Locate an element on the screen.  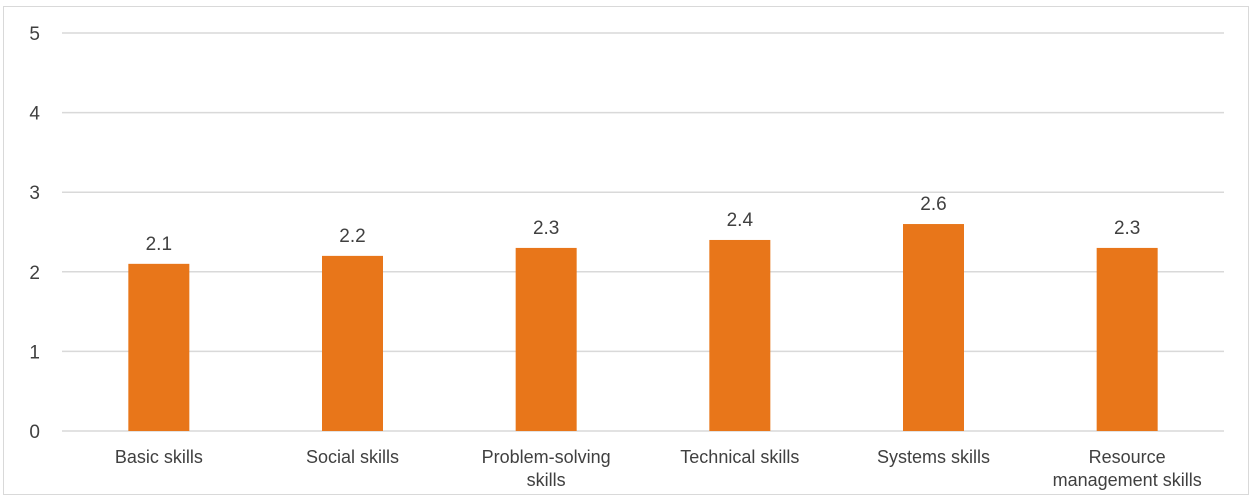
x-category-label-line: Basic skills is located at coordinates (159, 457).